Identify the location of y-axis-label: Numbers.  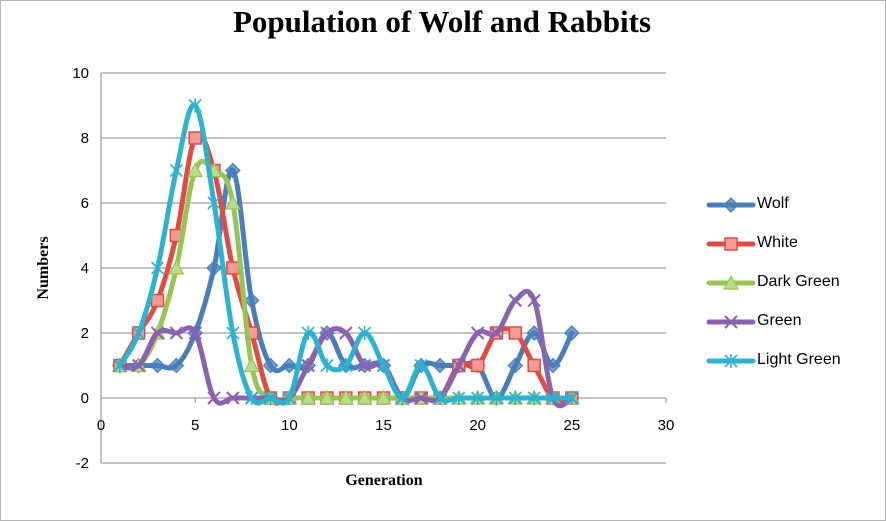
(43, 267).